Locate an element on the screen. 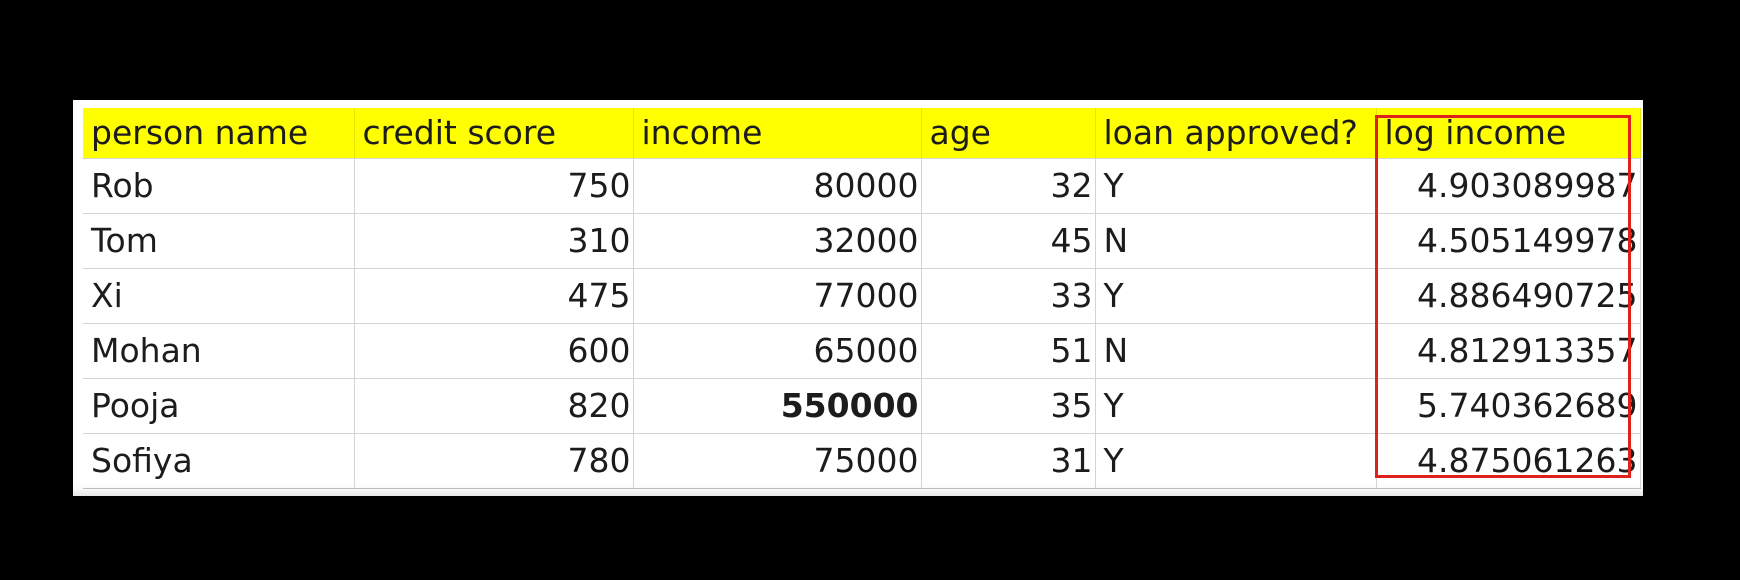 The width and height of the screenshot is (1740, 580). cell-person-name: Pooja is located at coordinates (219, 406).